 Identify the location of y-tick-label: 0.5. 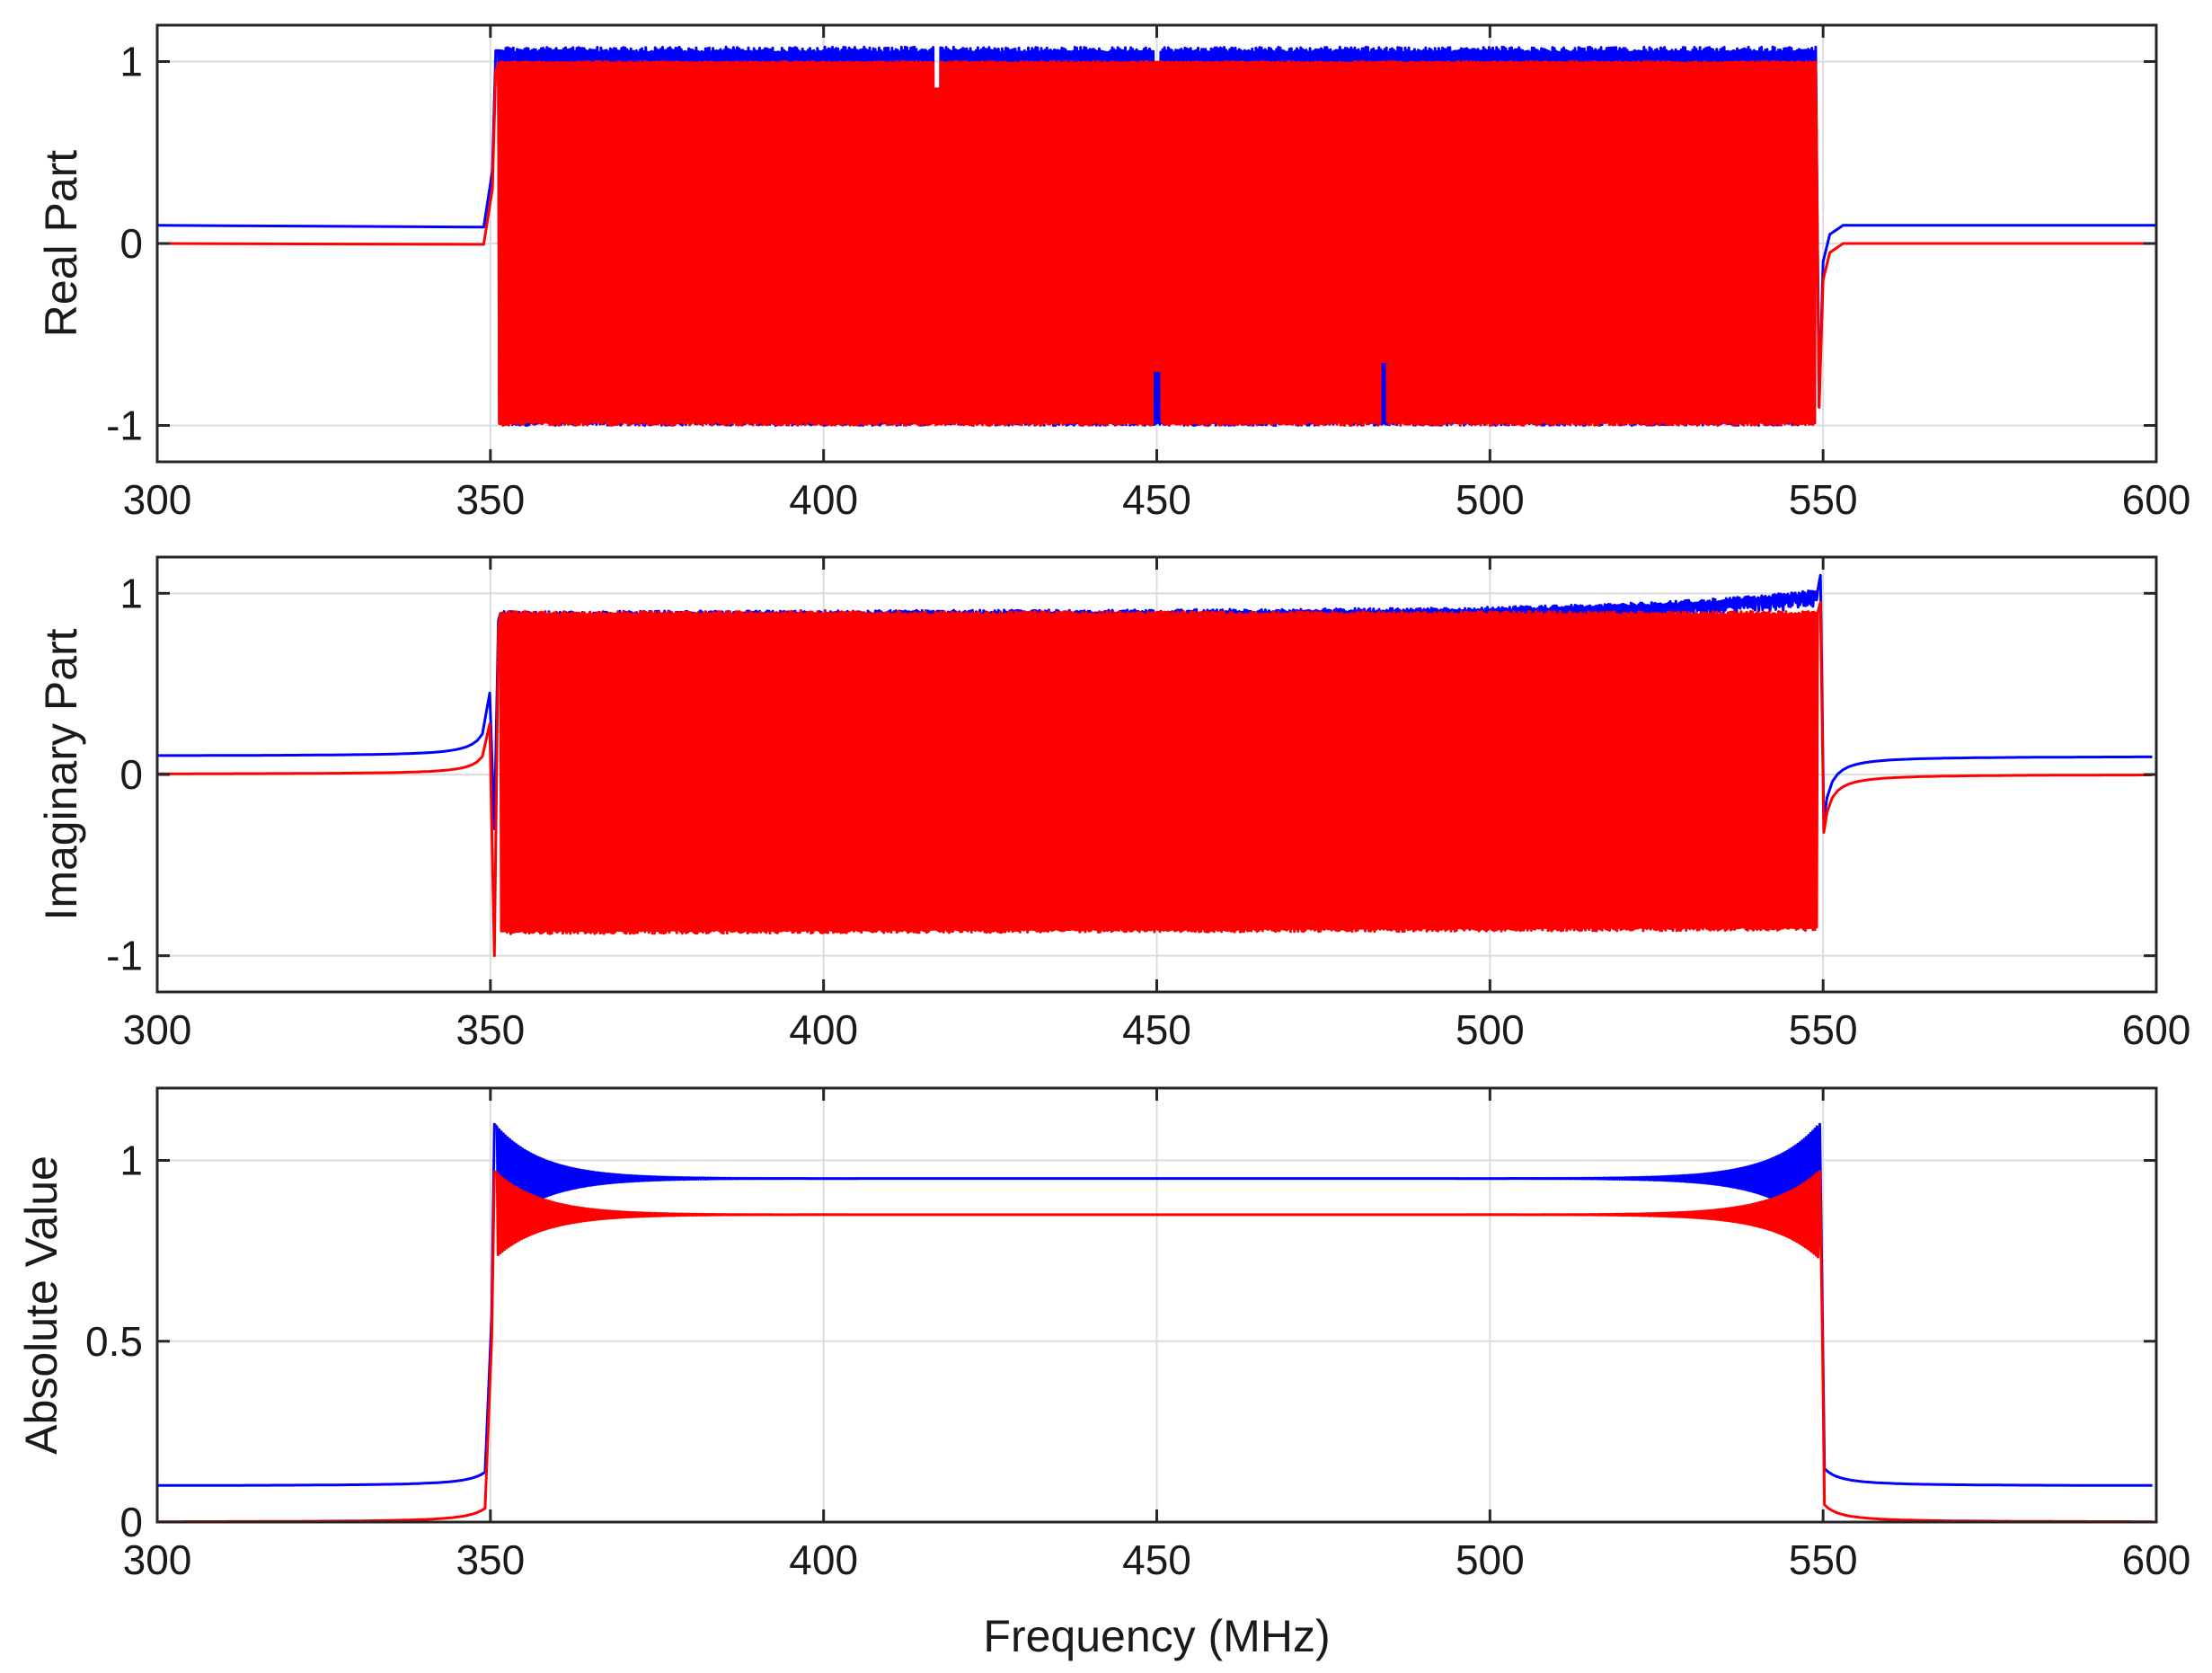
(114, 1341).